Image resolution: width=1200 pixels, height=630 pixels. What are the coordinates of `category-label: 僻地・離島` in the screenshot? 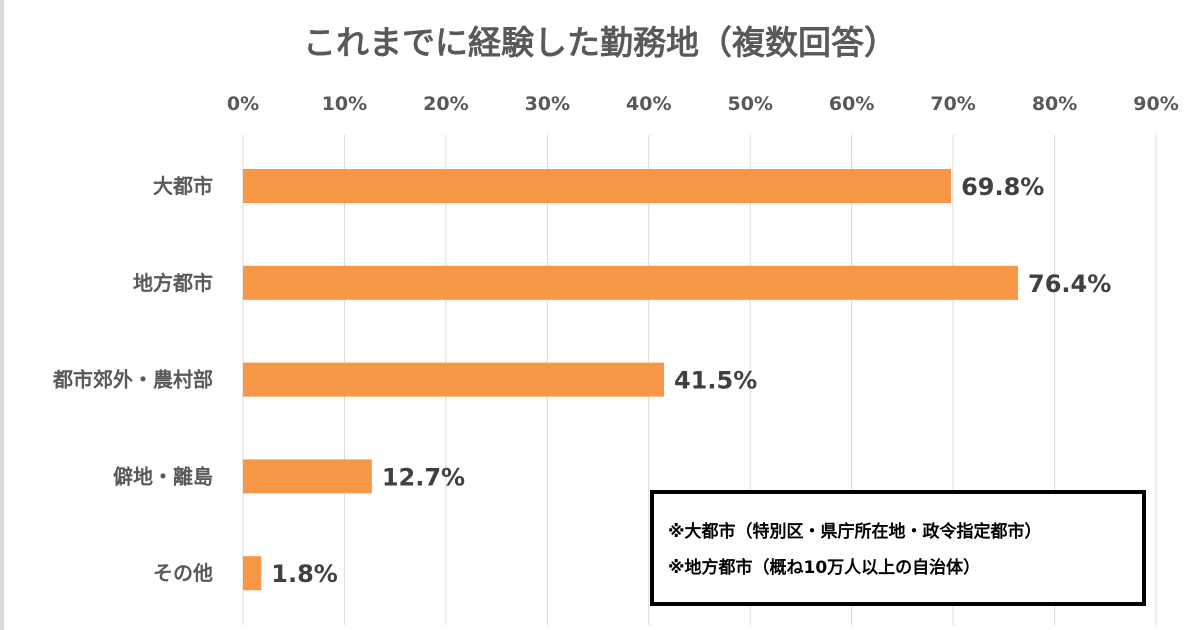 It's located at (163, 476).